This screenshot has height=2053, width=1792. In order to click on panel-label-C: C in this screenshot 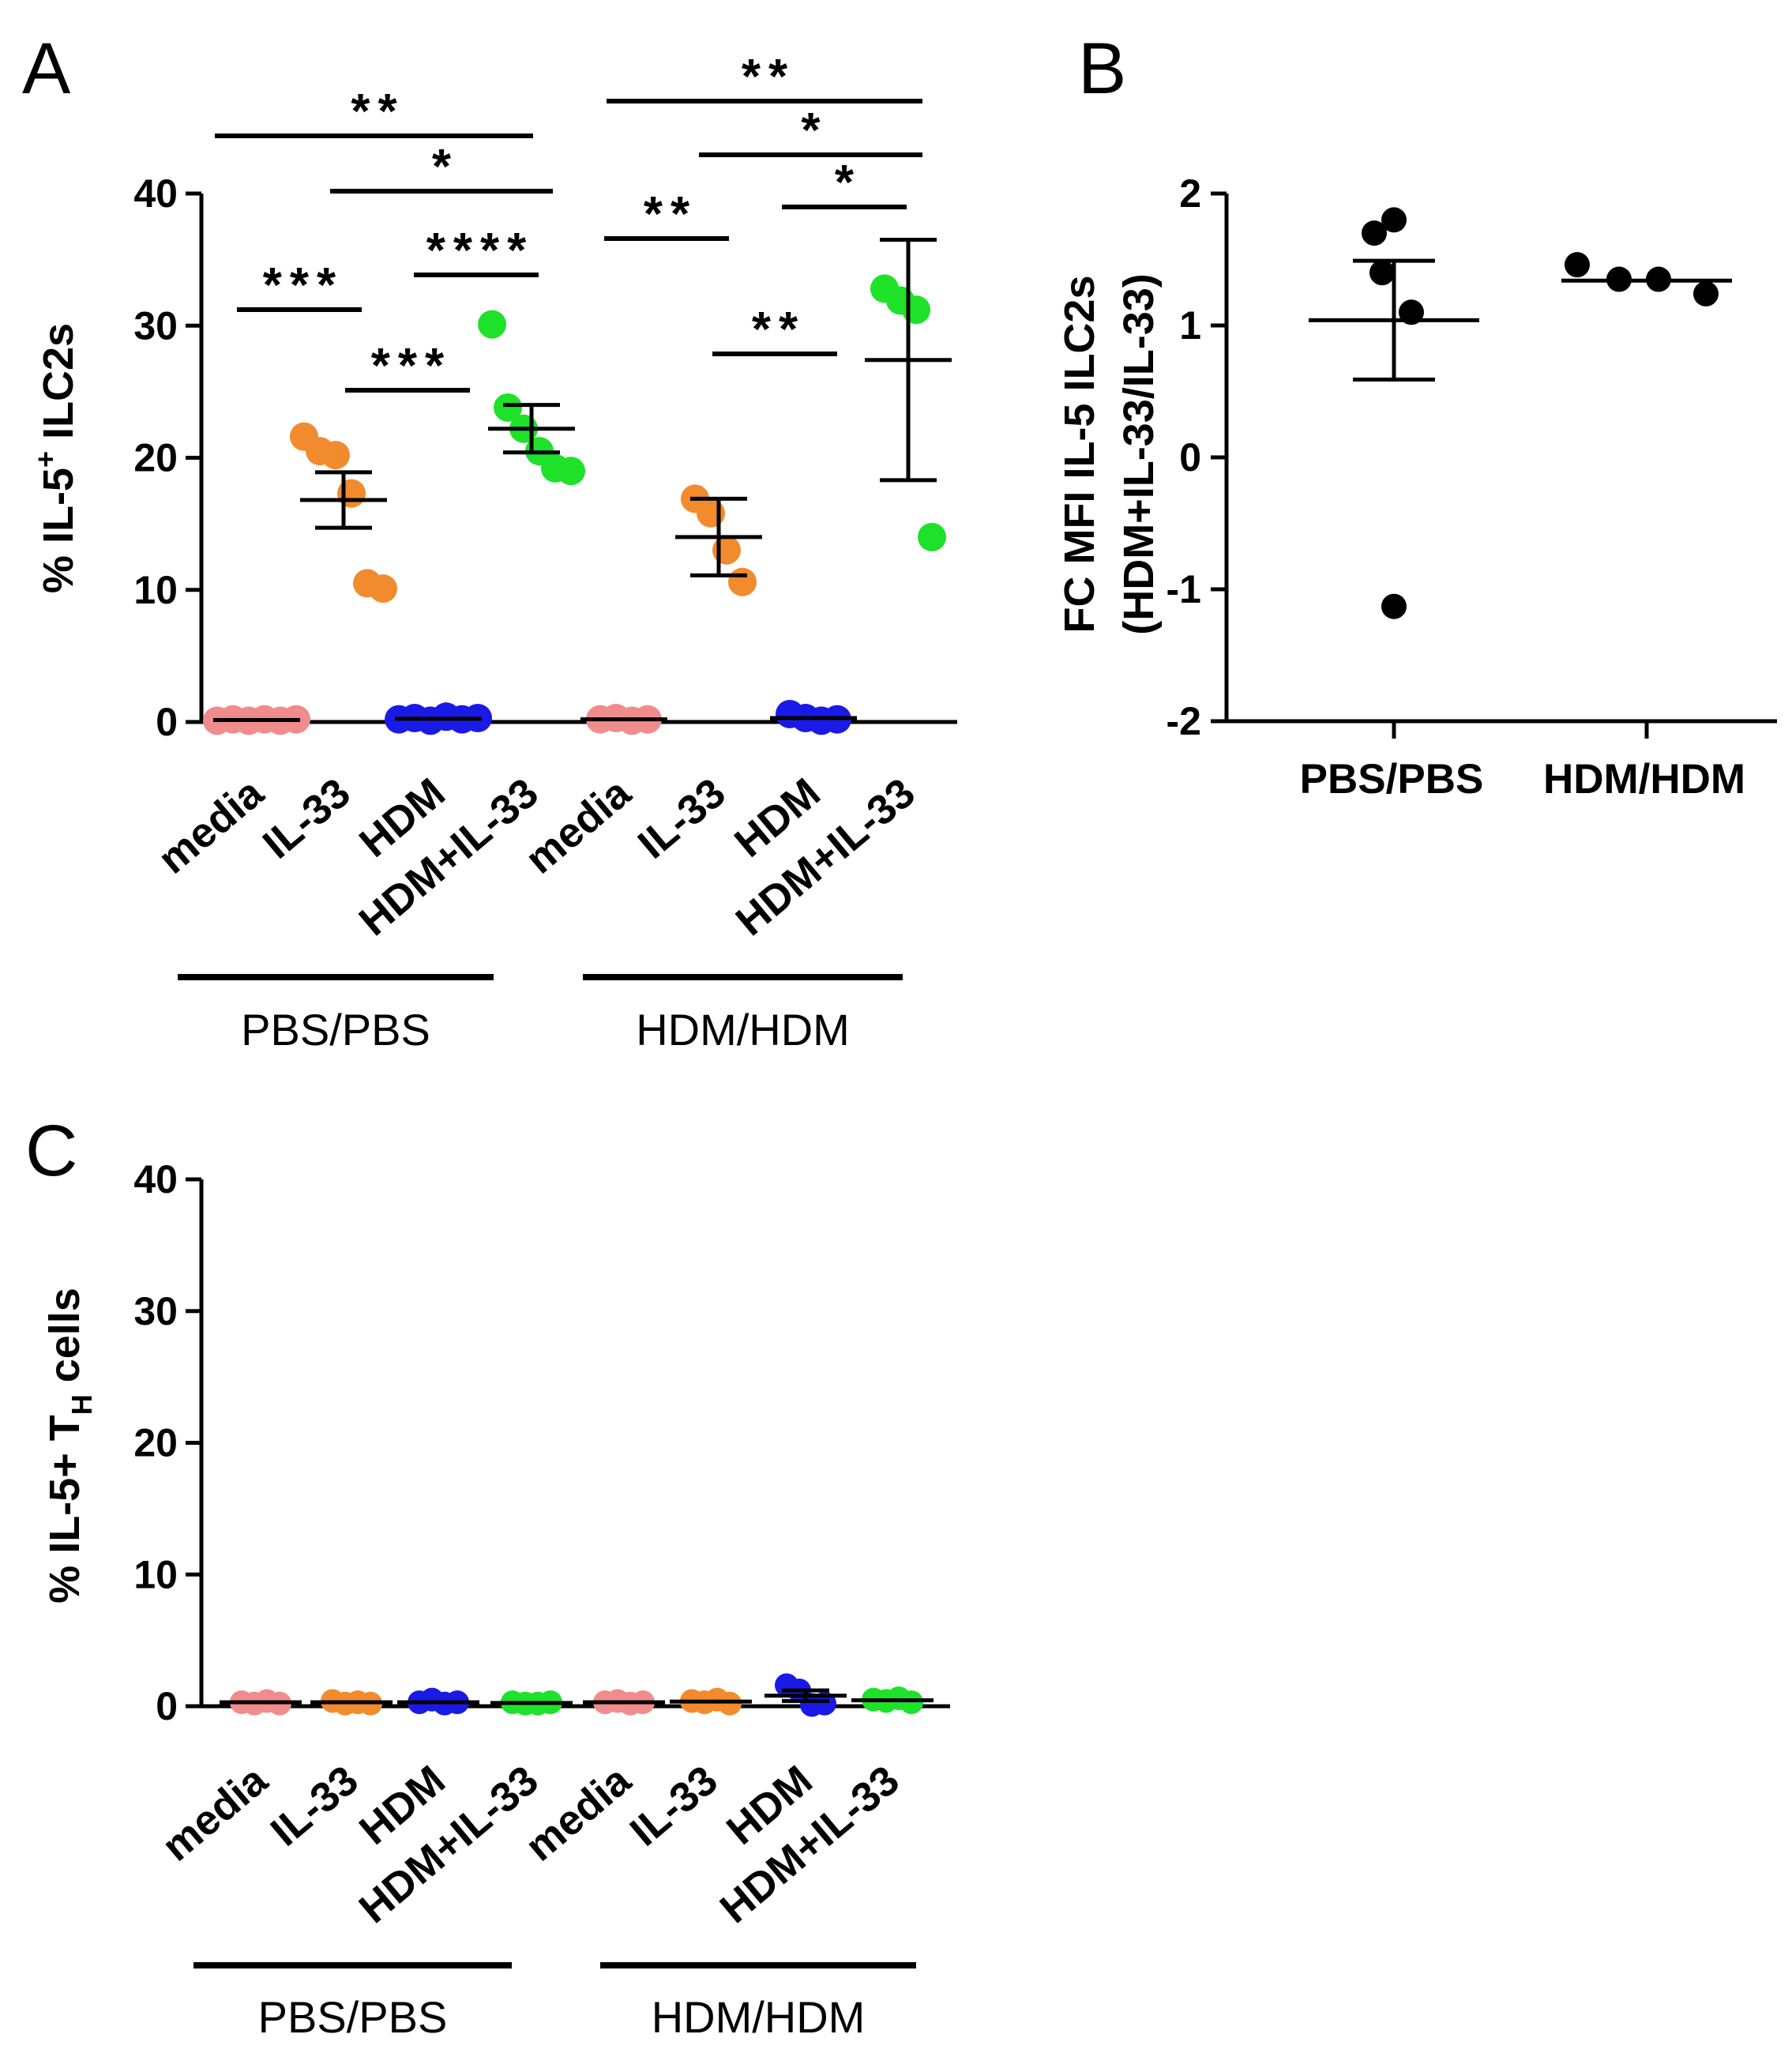, I will do `click(51, 1151)`.